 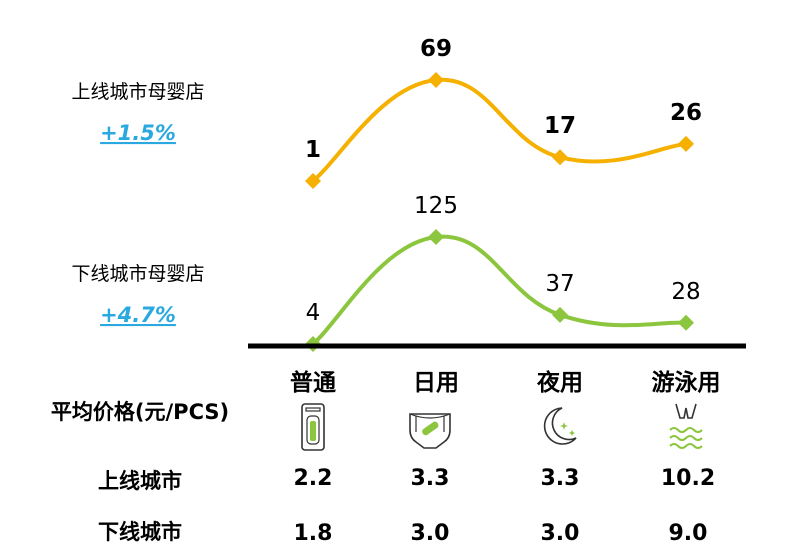 I want to click on category-label: 夜用, so click(x=559, y=382).